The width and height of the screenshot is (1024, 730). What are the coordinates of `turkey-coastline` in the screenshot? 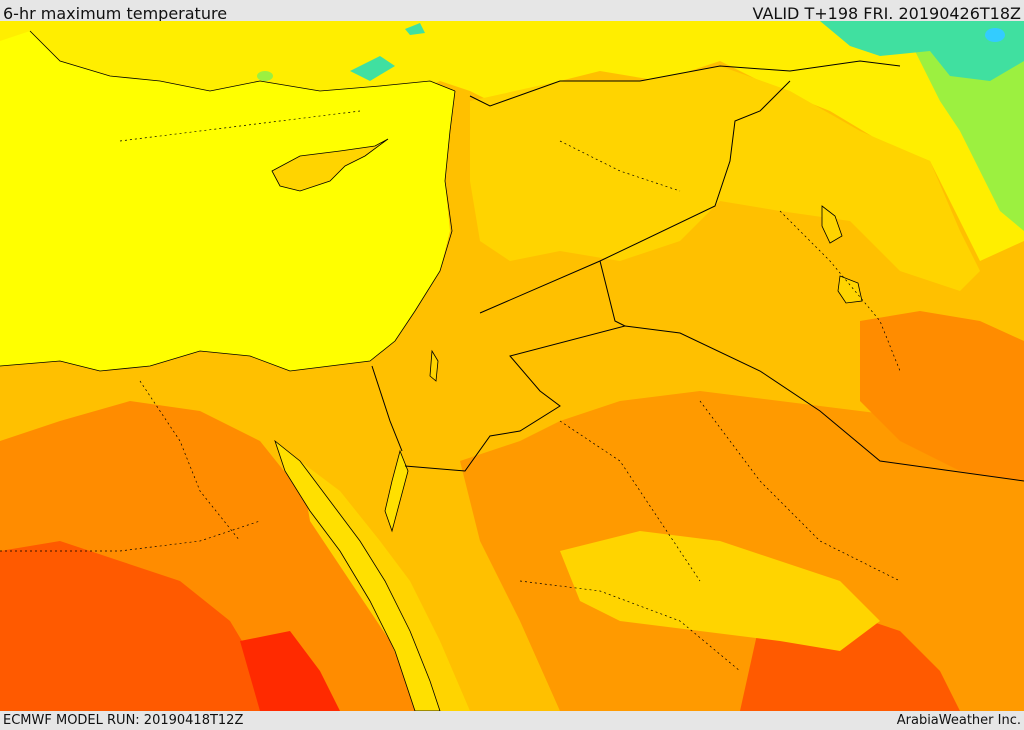 It's located at (242, 61).